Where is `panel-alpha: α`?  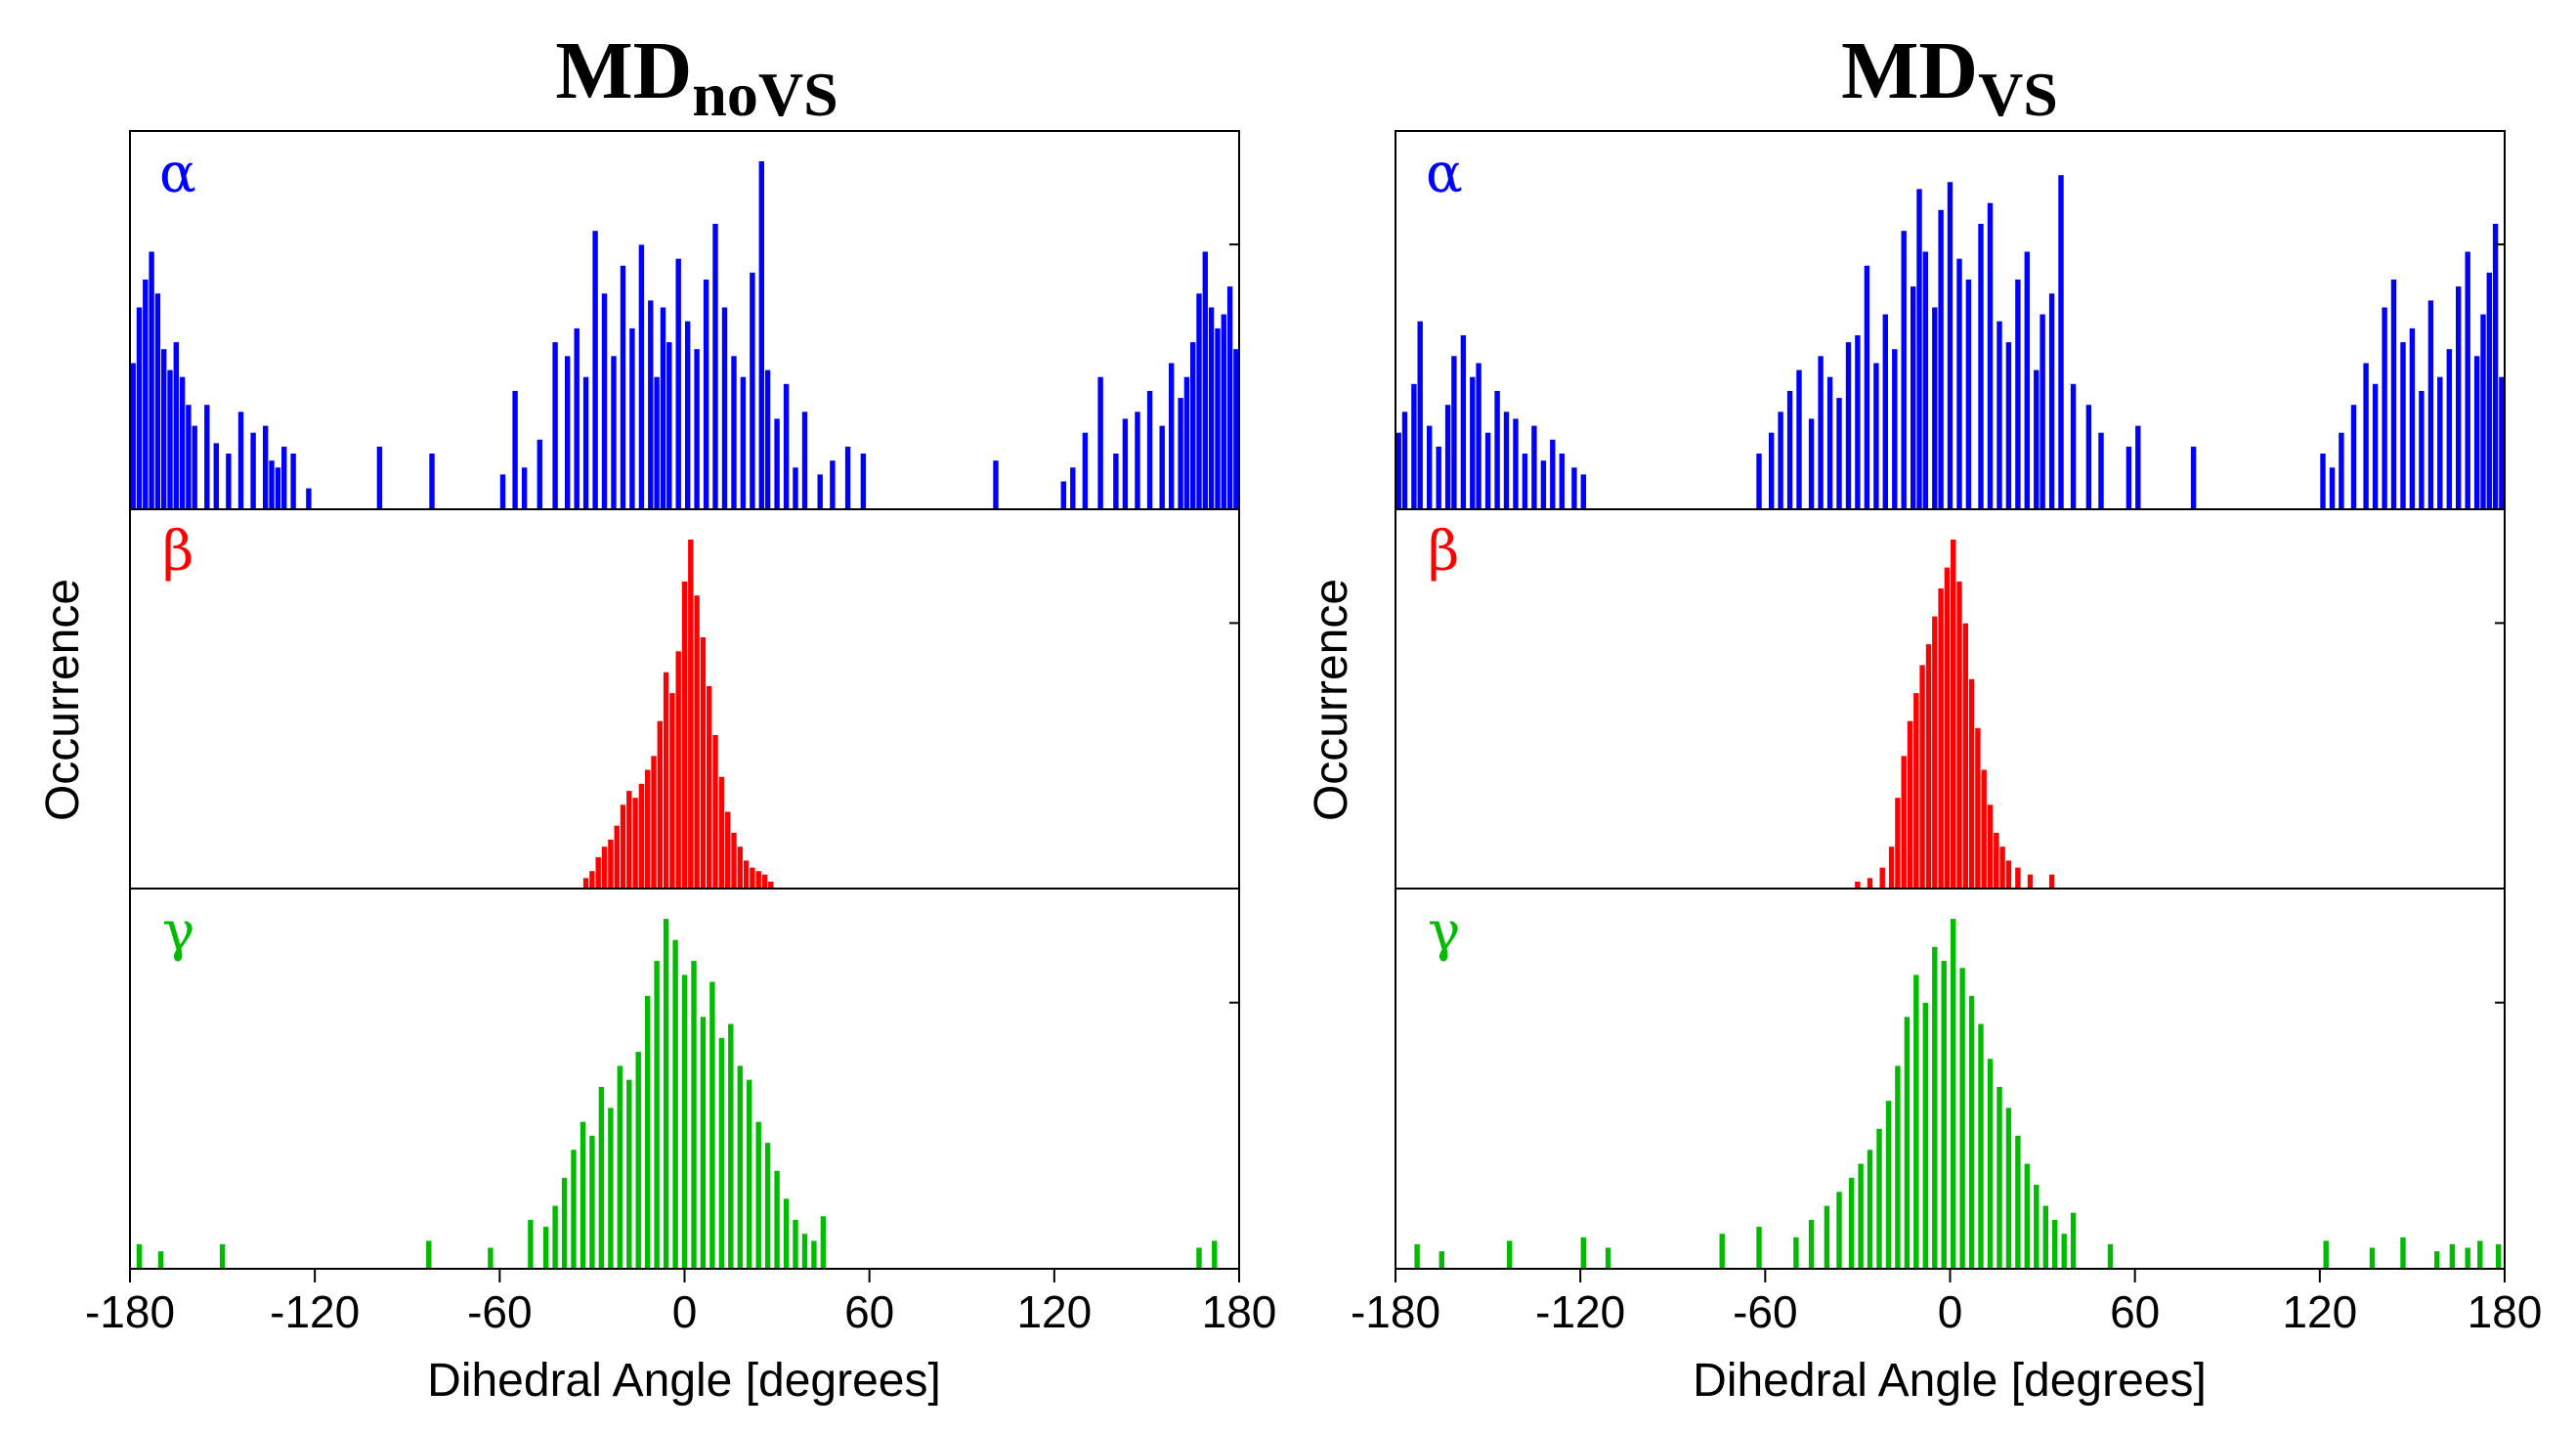
panel-alpha: α is located at coordinates (684, 320).